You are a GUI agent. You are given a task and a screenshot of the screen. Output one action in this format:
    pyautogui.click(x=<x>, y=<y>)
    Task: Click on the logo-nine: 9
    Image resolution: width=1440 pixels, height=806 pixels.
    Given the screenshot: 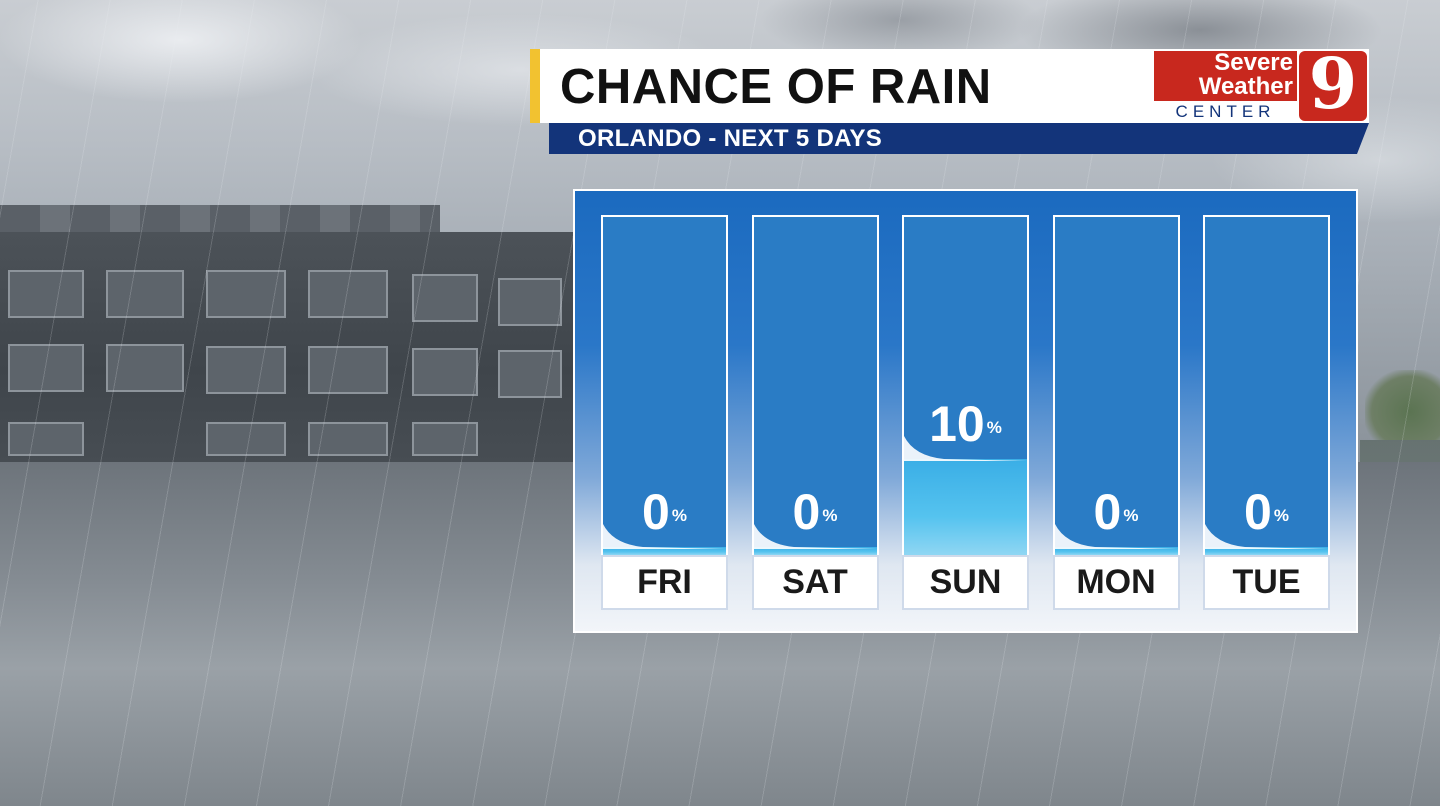 What is the action you would take?
    pyautogui.click(x=1333, y=83)
    